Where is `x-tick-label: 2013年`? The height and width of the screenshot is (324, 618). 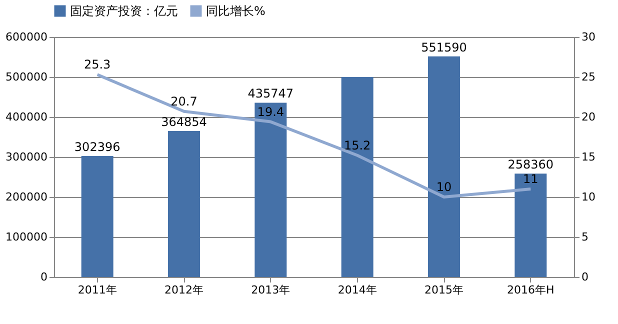
x-tick-label: 2013年 is located at coordinates (270, 290).